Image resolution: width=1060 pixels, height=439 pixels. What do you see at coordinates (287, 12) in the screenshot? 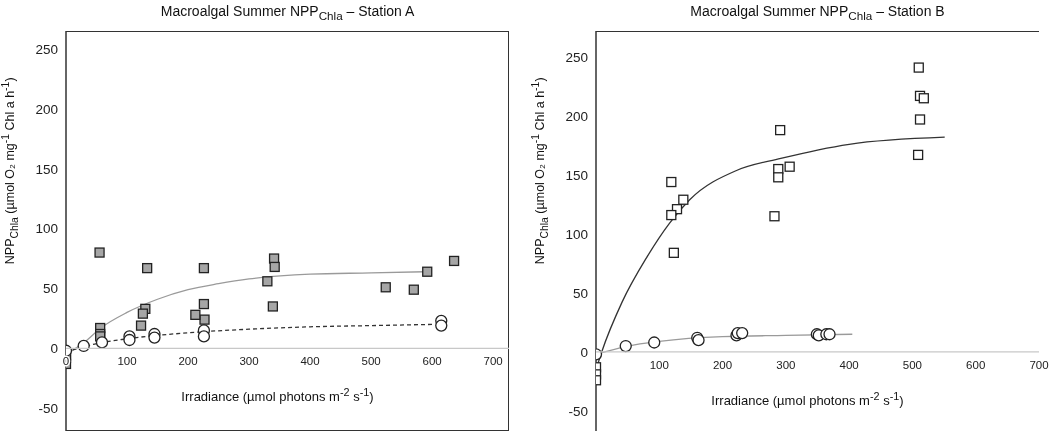
I see `chart-title: Macroalgal Summer NPP$_{Chla}$ – Station A` at bounding box center [287, 12].